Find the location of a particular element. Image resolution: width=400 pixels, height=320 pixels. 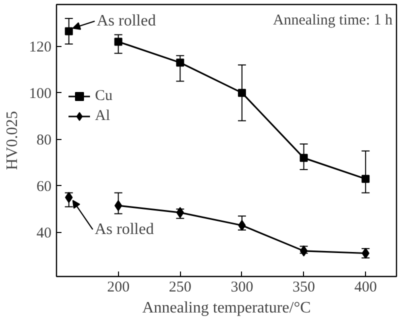

x-tick-label: 350 is located at coordinates (304, 288).